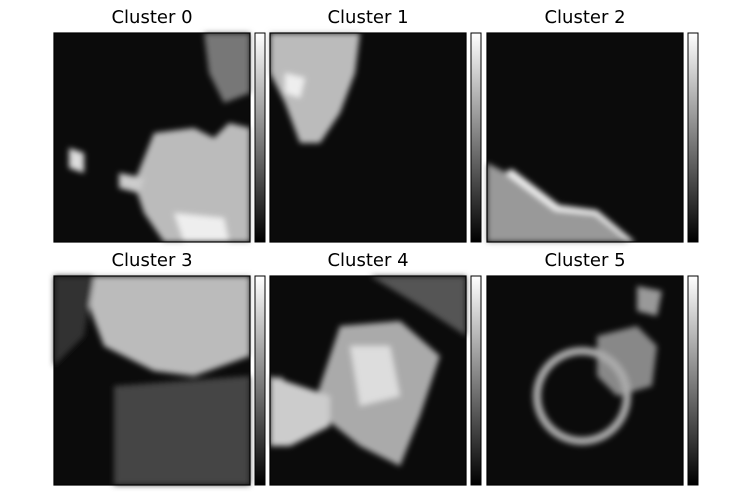 The image size is (751, 500). Describe the element at coordinates (584, 17) in the screenshot. I see `panel-title: Cluster 2` at that location.